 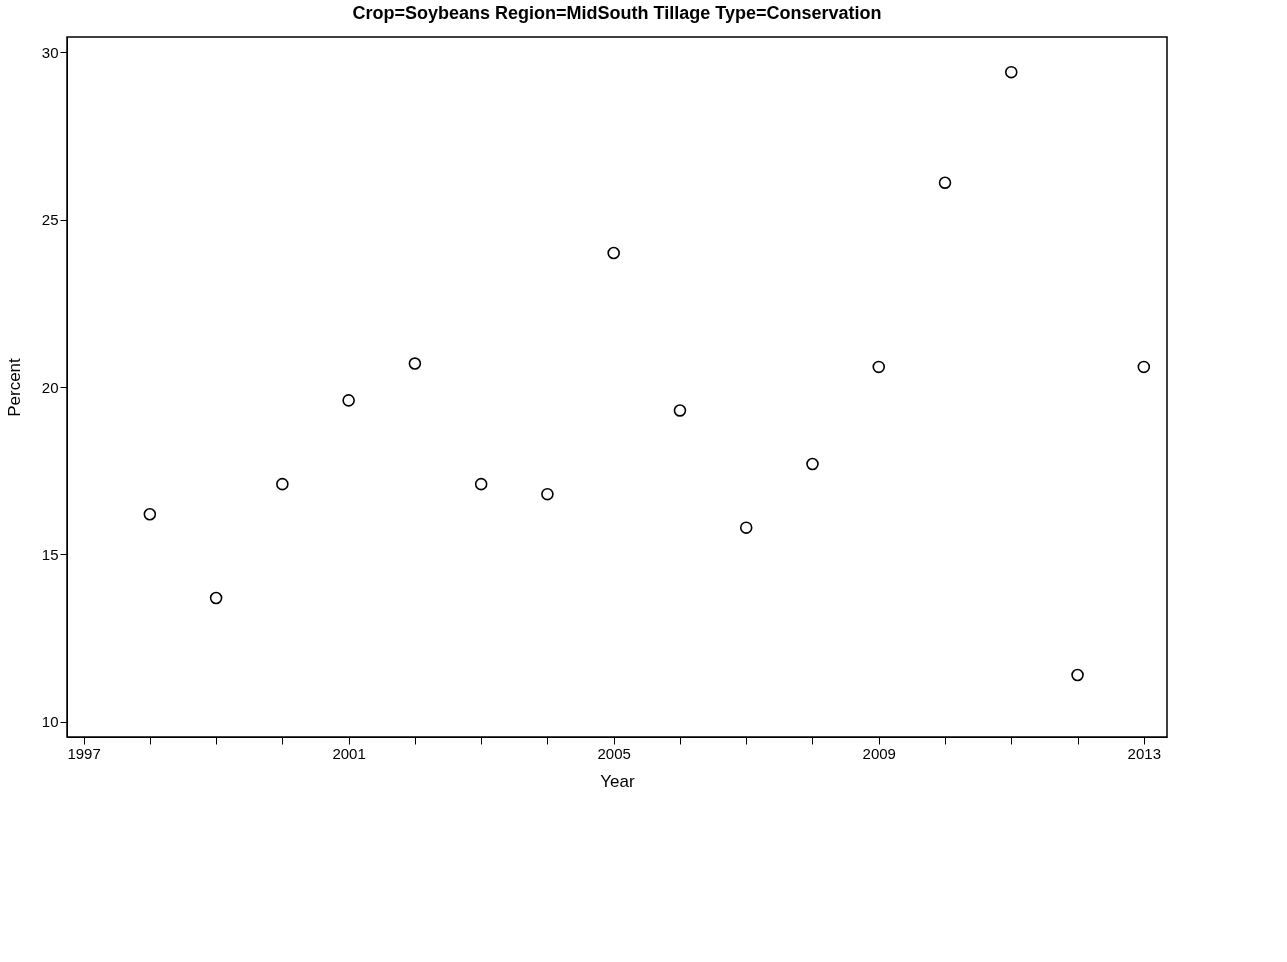 I want to click on x-tick-label: 2001, so click(x=349, y=753).